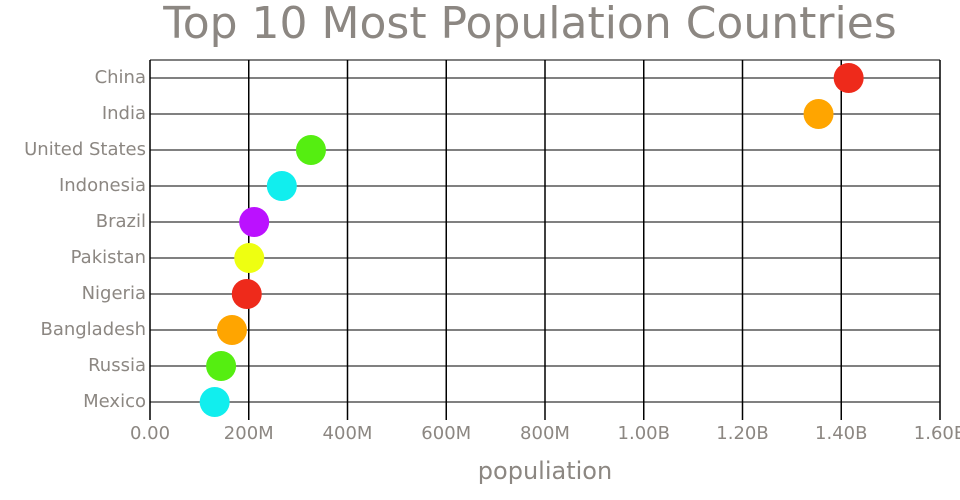 The width and height of the screenshot is (960, 500). I want to click on y-tick-label: Russia, so click(117, 365).